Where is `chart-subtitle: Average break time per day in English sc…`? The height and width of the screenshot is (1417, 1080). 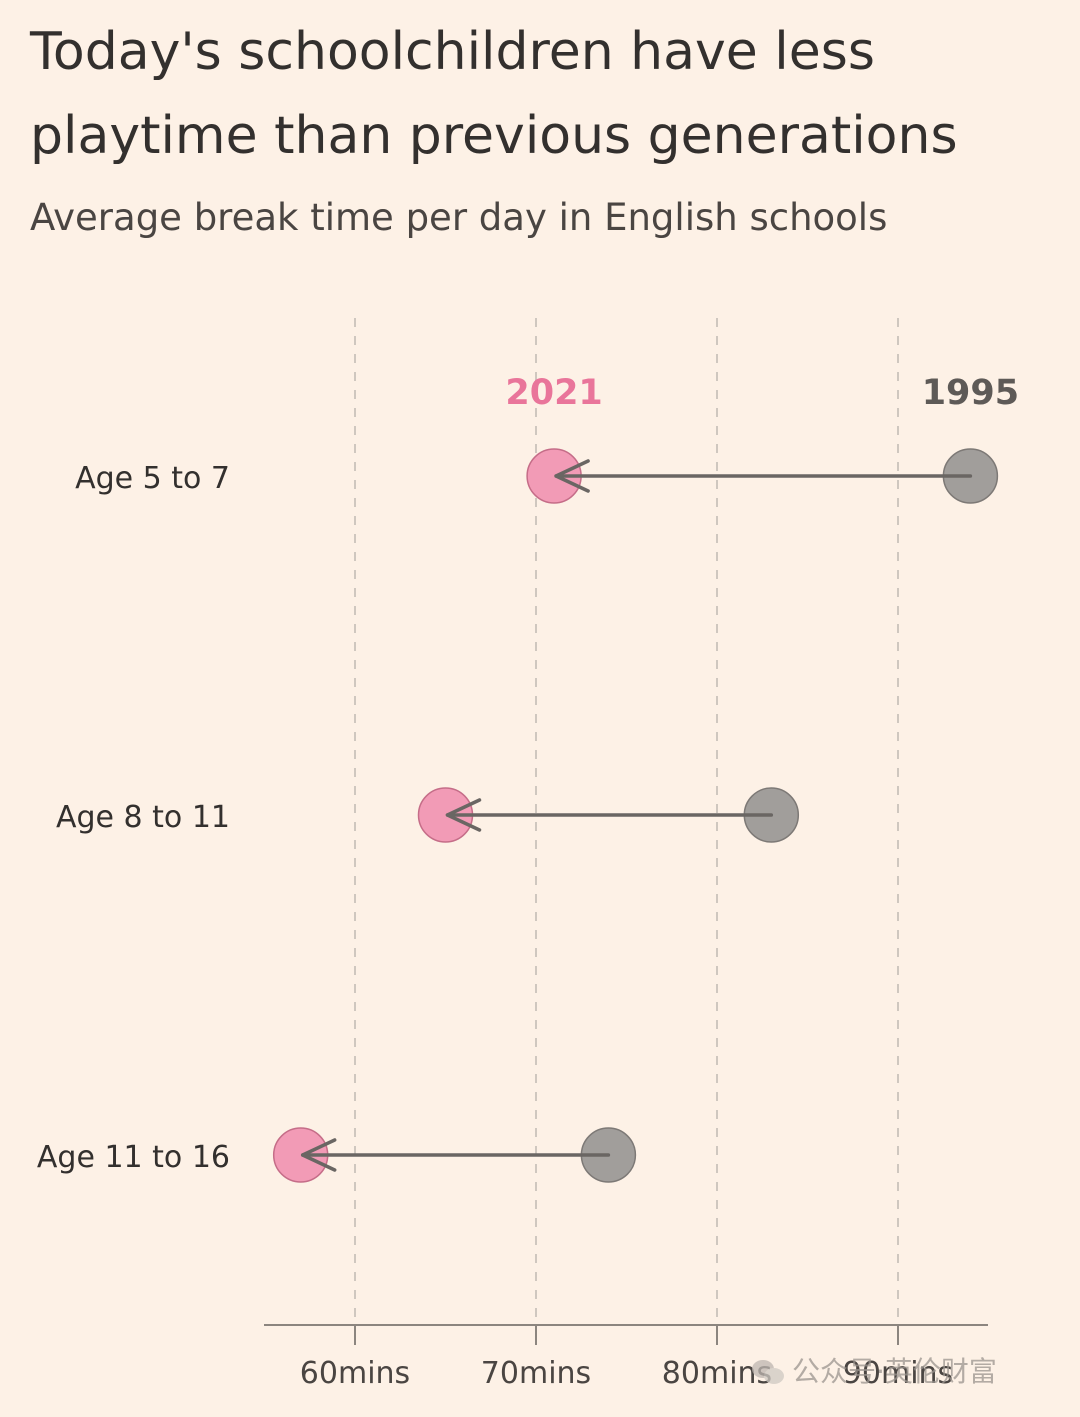 chart-subtitle: Average break time per day in English sc… is located at coordinates (459, 217).